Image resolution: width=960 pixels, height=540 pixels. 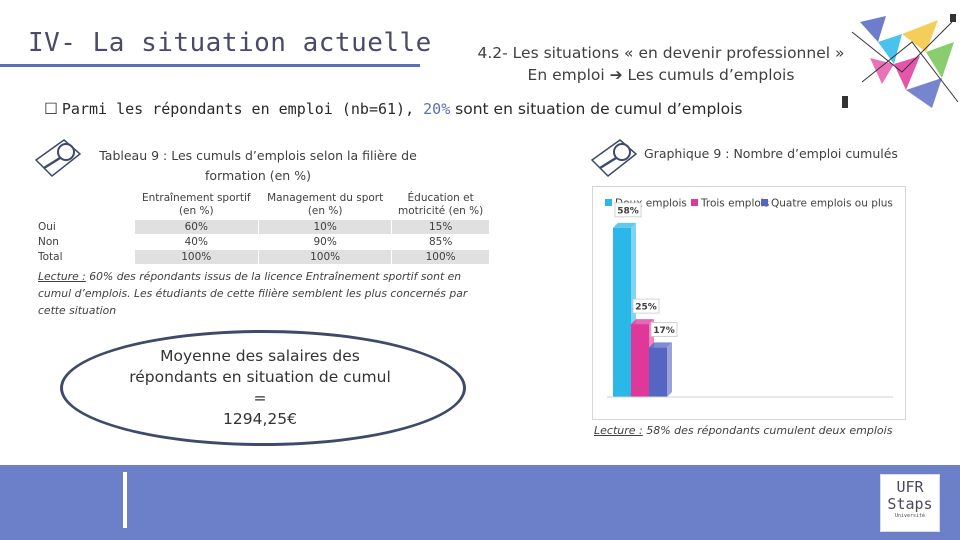 What do you see at coordinates (596, 109) in the screenshot?
I see `intro-text-b: sont en situation de cumul d’emplois` at bounding box center [596, 109].